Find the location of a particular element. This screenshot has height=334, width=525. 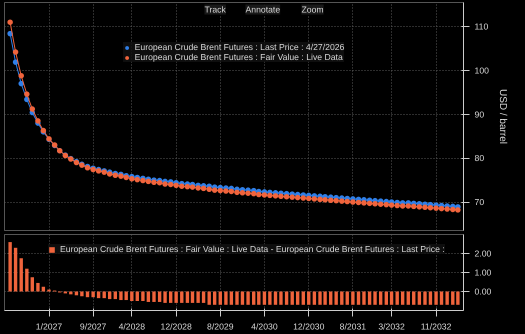

x-tick-label: 9/2027 is located at coordinates (93, 327).